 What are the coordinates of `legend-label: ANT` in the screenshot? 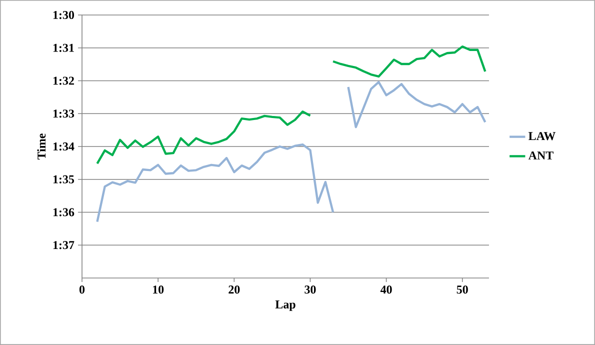 It's located at (541, 156).